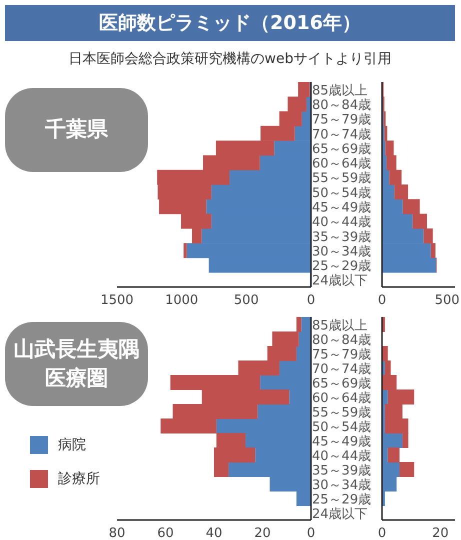  Describe the element at coordinates (165, 533) in the screenshot. I see `x-tick-label: 60` at that location.